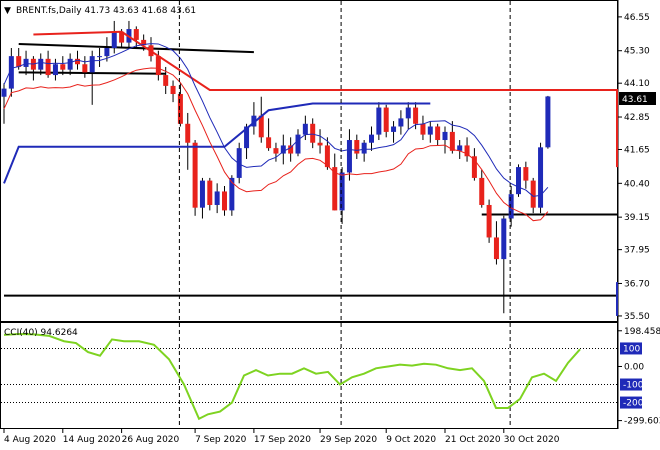  I want to click on cci-tick-label: 0.00, so click(634, 367).